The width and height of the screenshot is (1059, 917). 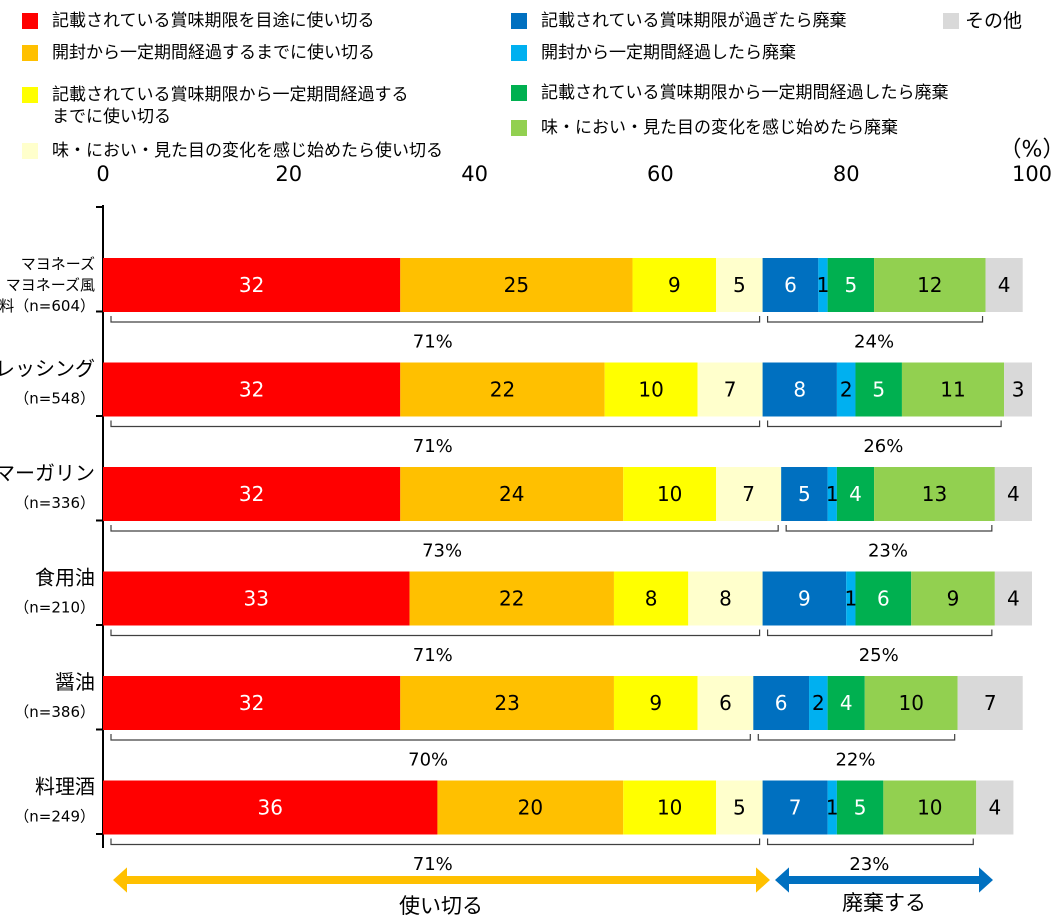 I want to click on legend-item: 味・におい・見た目の変化を感じ始めたら廃棄, so click(x=704, y=128).